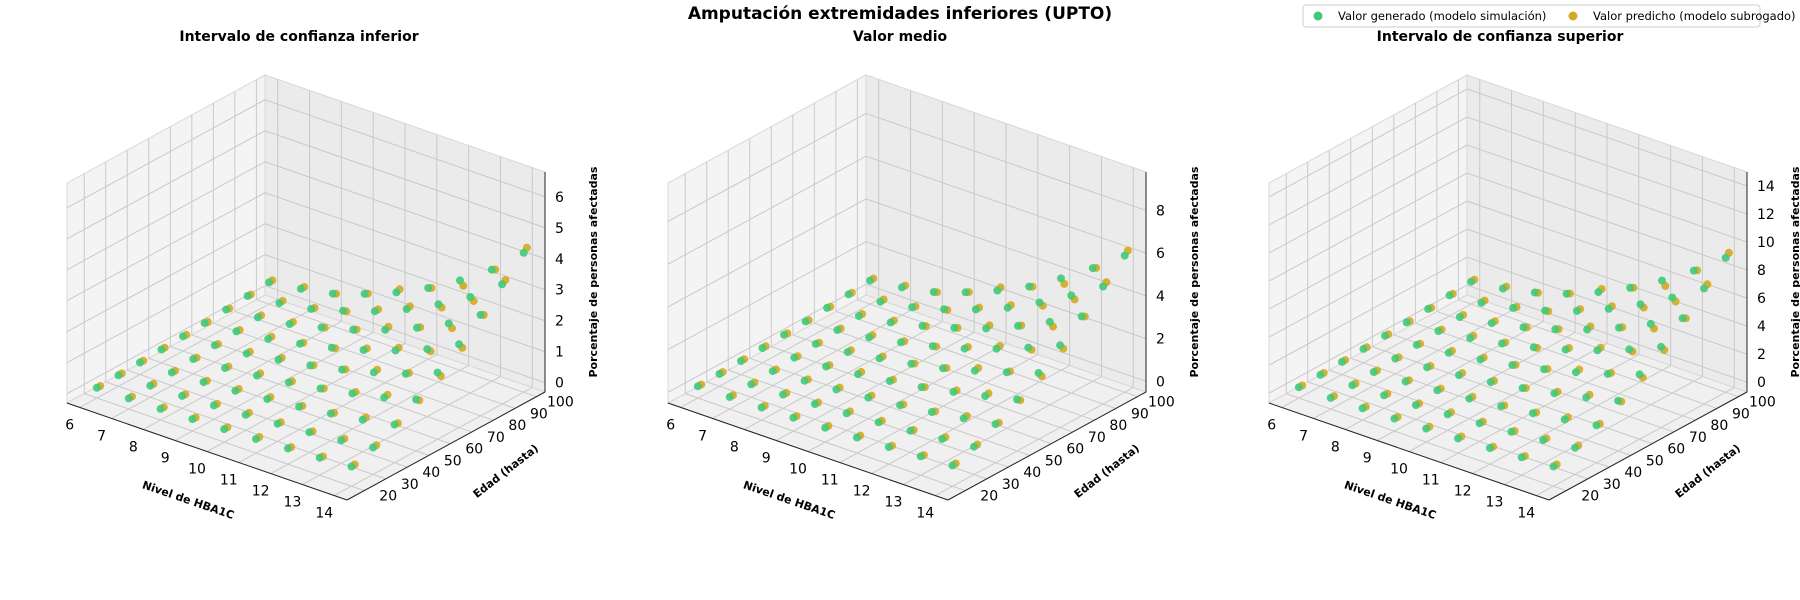 Image resolution: width=1800 pixels, height=600 pixels. Describe the element at coordinates (1794, 271) in the screenshot. I see `z-axis-label: Porcentaje de personas afectadas` at that location.